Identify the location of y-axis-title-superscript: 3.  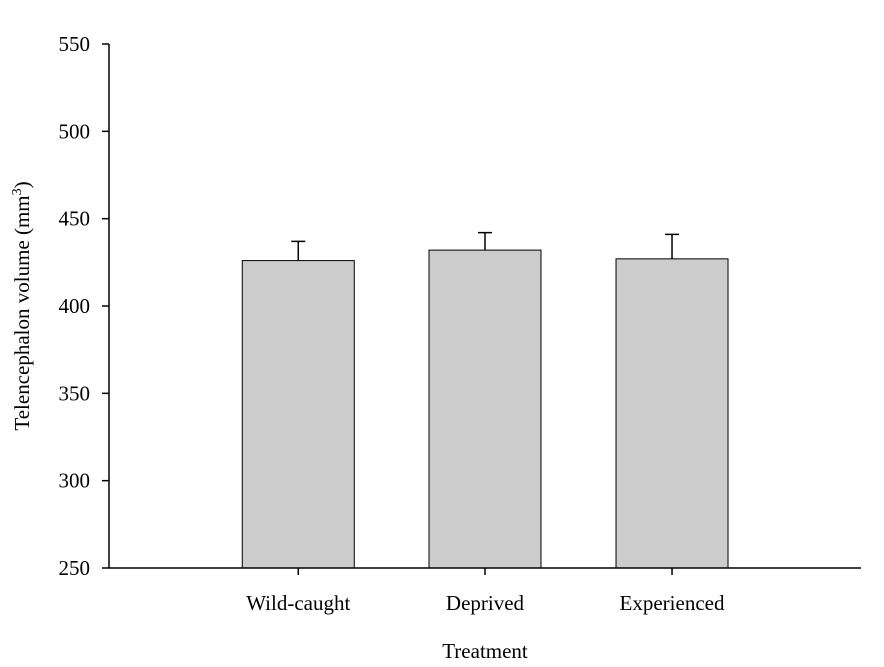
(17, 191).